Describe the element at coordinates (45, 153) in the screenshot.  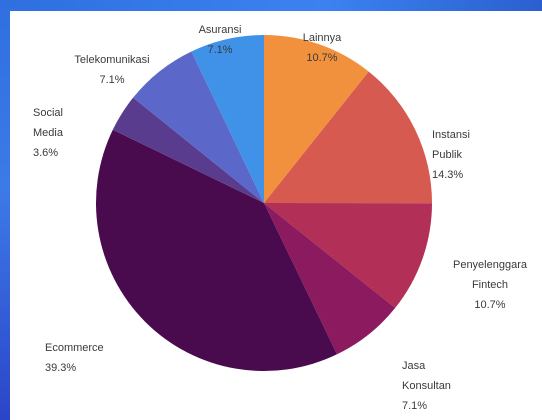
I see `slice-percent: 3.6%` at that location.